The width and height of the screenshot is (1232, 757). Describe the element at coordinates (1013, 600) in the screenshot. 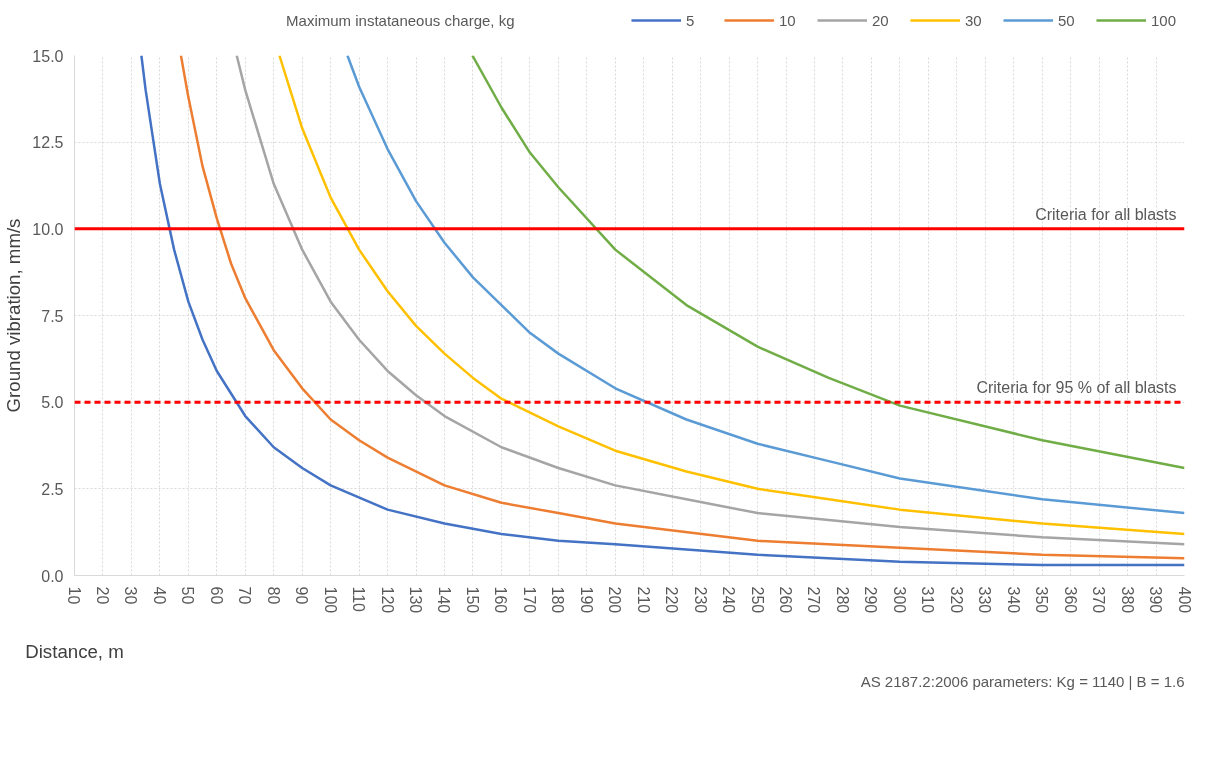

I see `x-tick-label: 340` at that location.